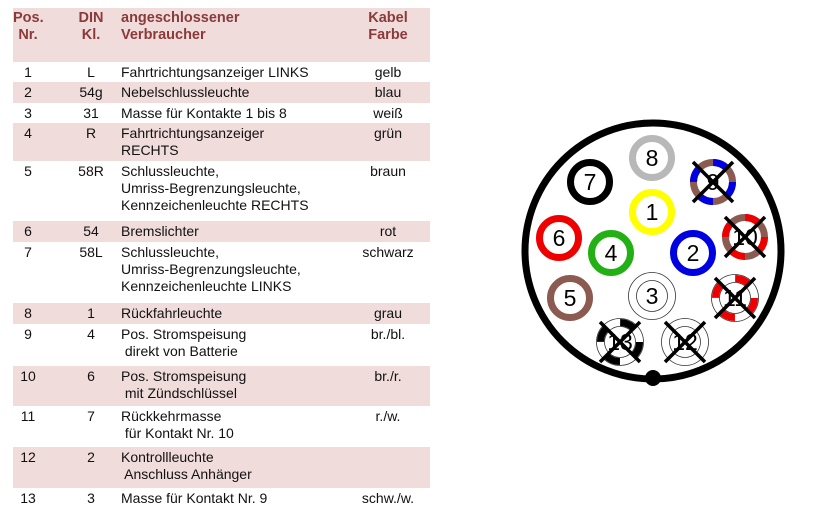  Describe the element at coordinates (388, 252) in the screenshot. I see `cell-farbe: schwarz` at that location.